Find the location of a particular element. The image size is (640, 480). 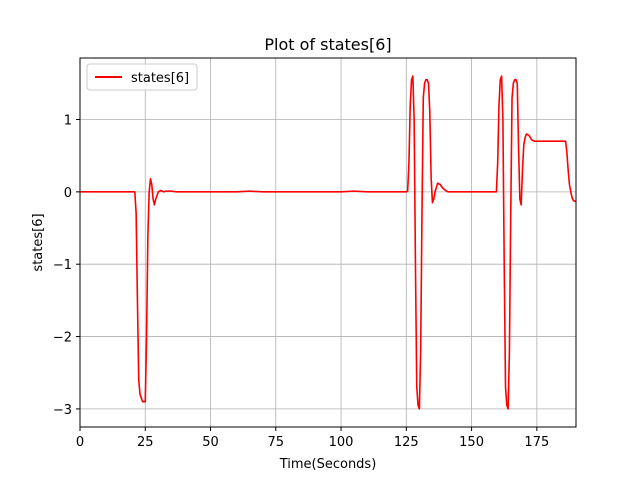

y-tick-label: −2 is located at coordinates (62, 338).